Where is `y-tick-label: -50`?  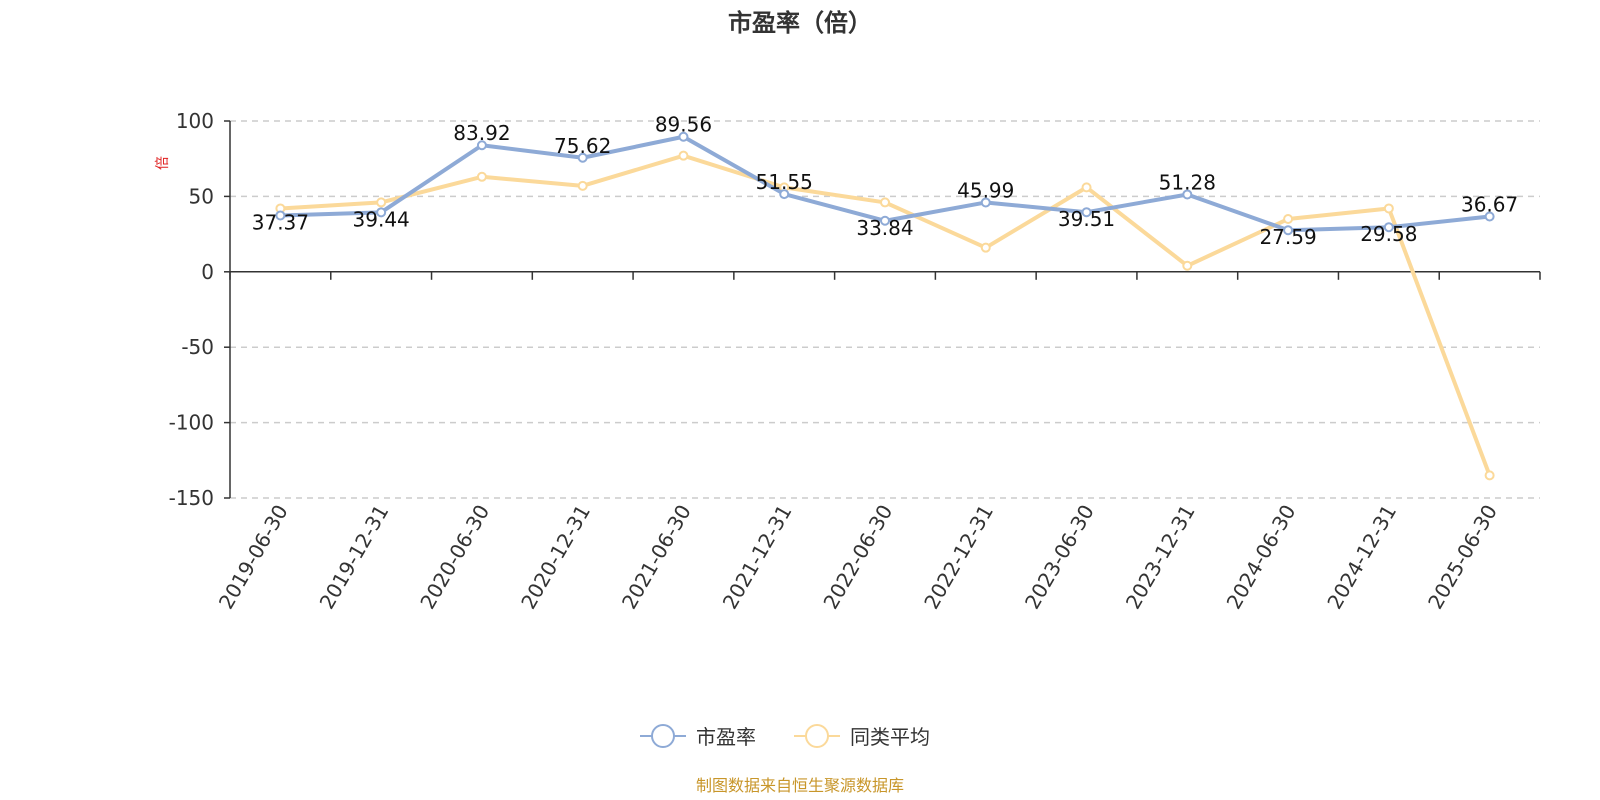
y-tick-label: -50 is located at coordinates (197, 347).